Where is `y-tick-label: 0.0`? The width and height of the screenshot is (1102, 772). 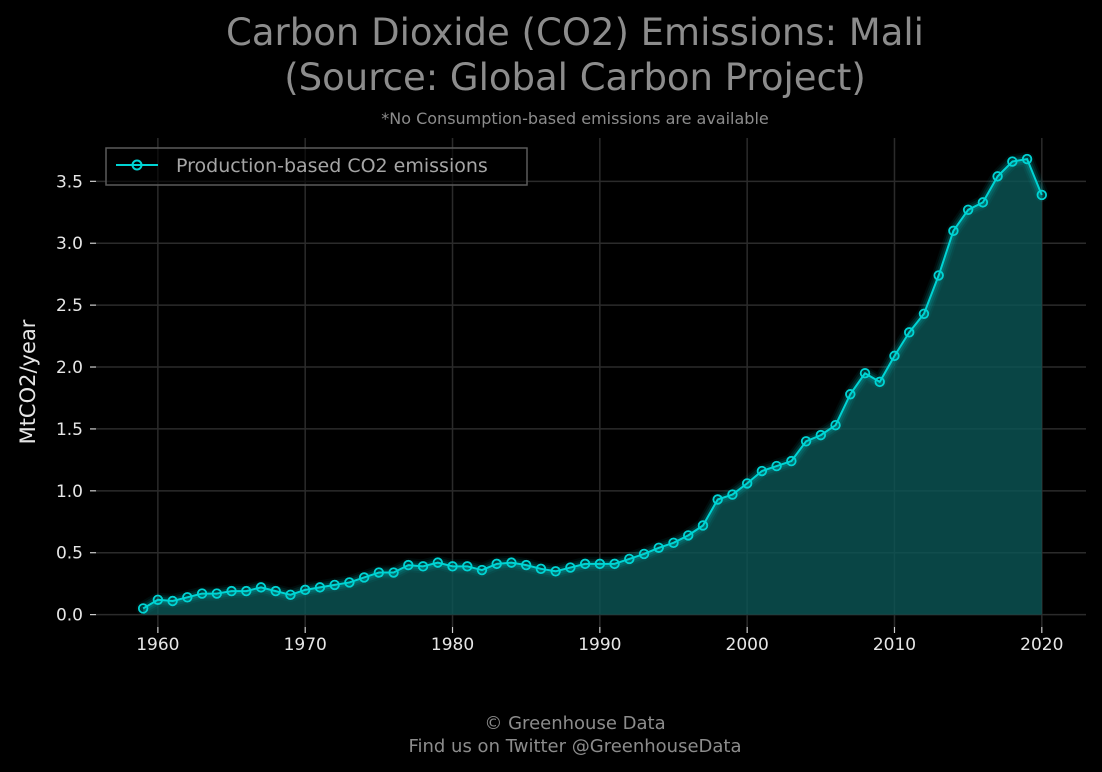 y-tick-label: 0.0 is located at coordinates (69, 616).